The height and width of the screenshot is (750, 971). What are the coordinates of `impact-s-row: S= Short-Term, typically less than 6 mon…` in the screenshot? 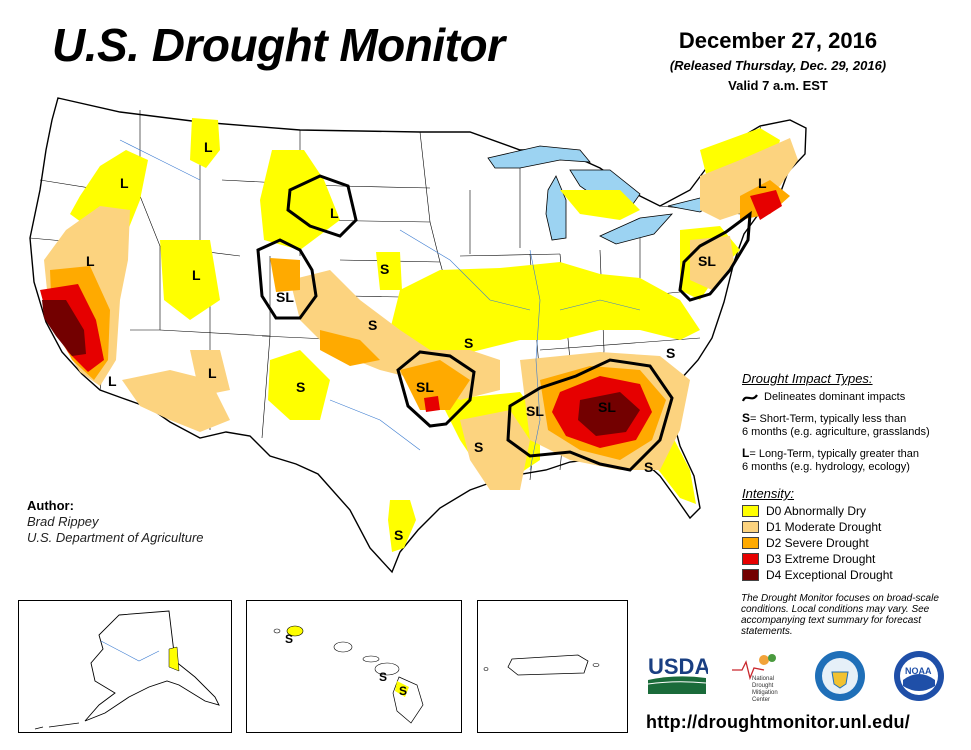 It's located at (854, 425).